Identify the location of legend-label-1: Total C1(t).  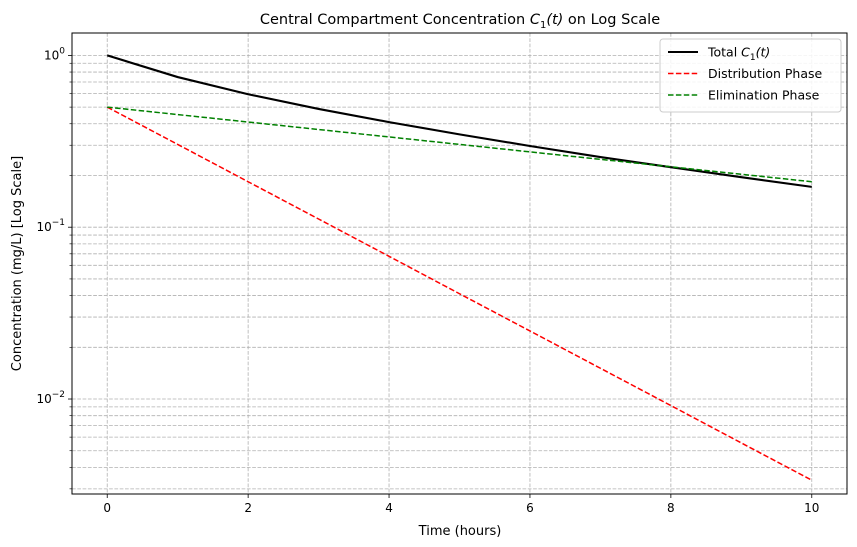
(738, 54).